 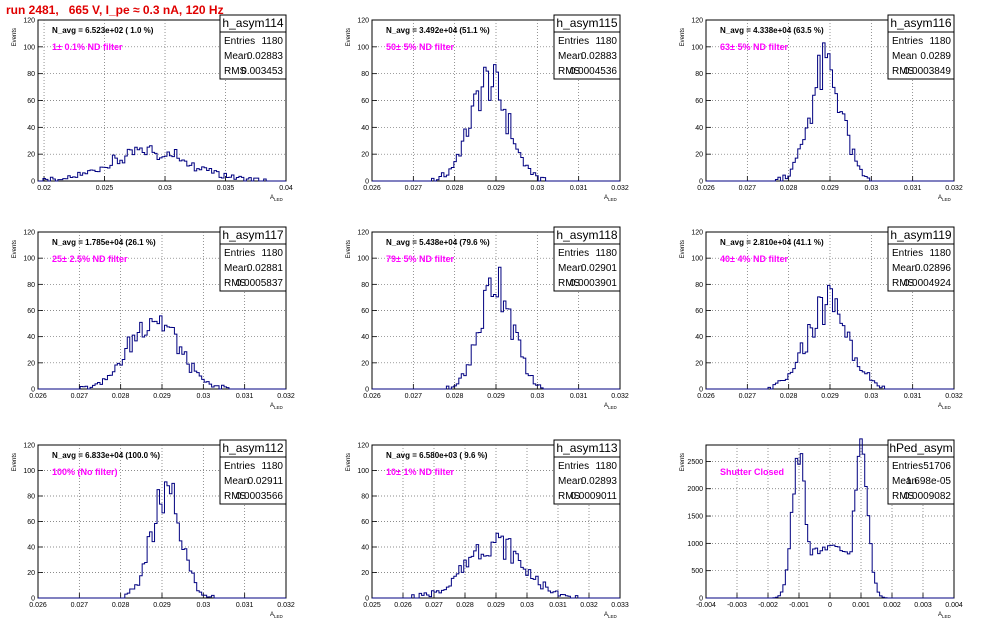 I want to click on y-tick-label: 1000, so click(x=695, y=544).